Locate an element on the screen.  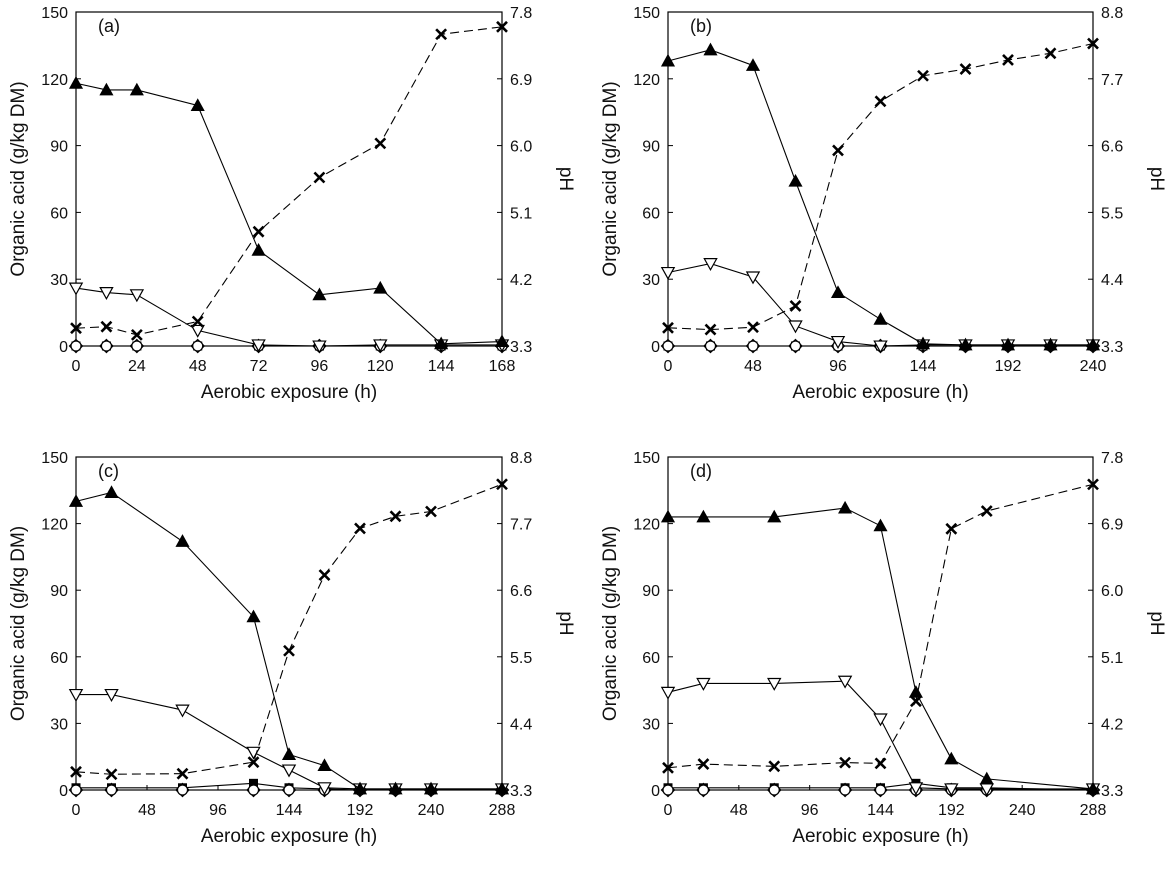
series-lactic-acid is located at coordinates (289, 640).